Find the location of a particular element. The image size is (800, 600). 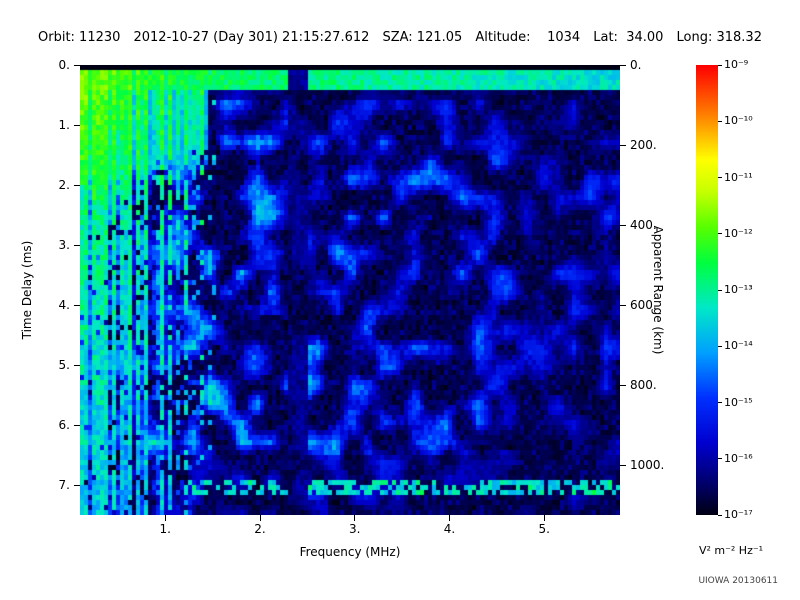

watermark: UIOWA 20130611 is located at coordinates (738, 581).